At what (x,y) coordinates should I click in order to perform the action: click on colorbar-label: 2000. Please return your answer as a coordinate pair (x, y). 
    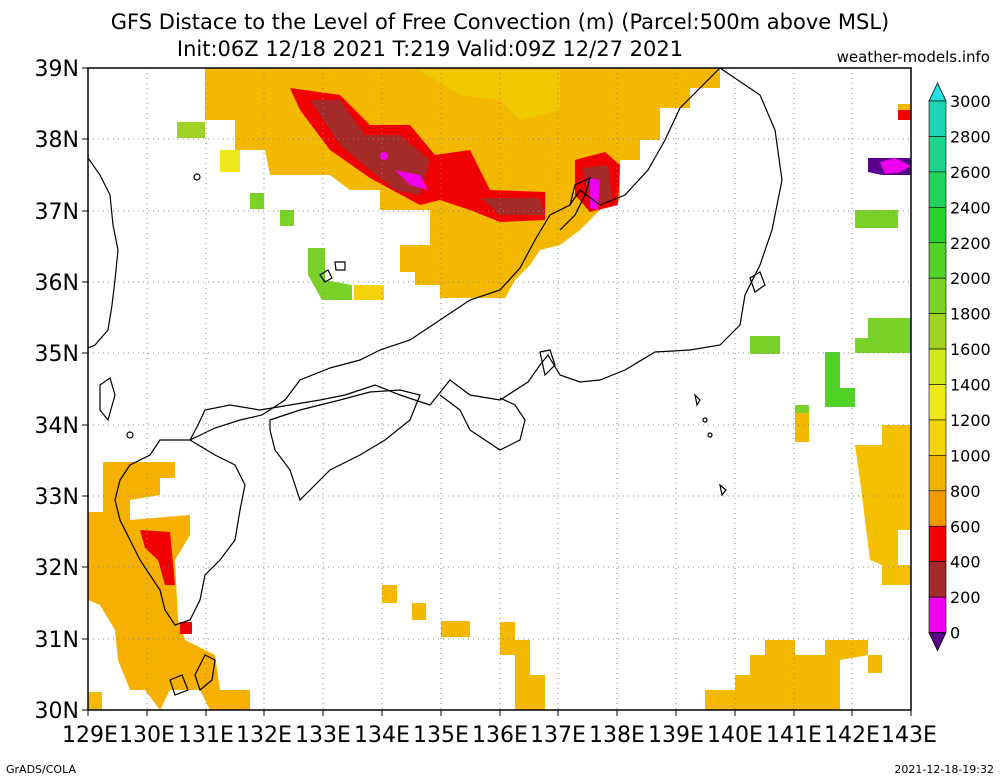
    Looking at the image, I should click on (970, 278).